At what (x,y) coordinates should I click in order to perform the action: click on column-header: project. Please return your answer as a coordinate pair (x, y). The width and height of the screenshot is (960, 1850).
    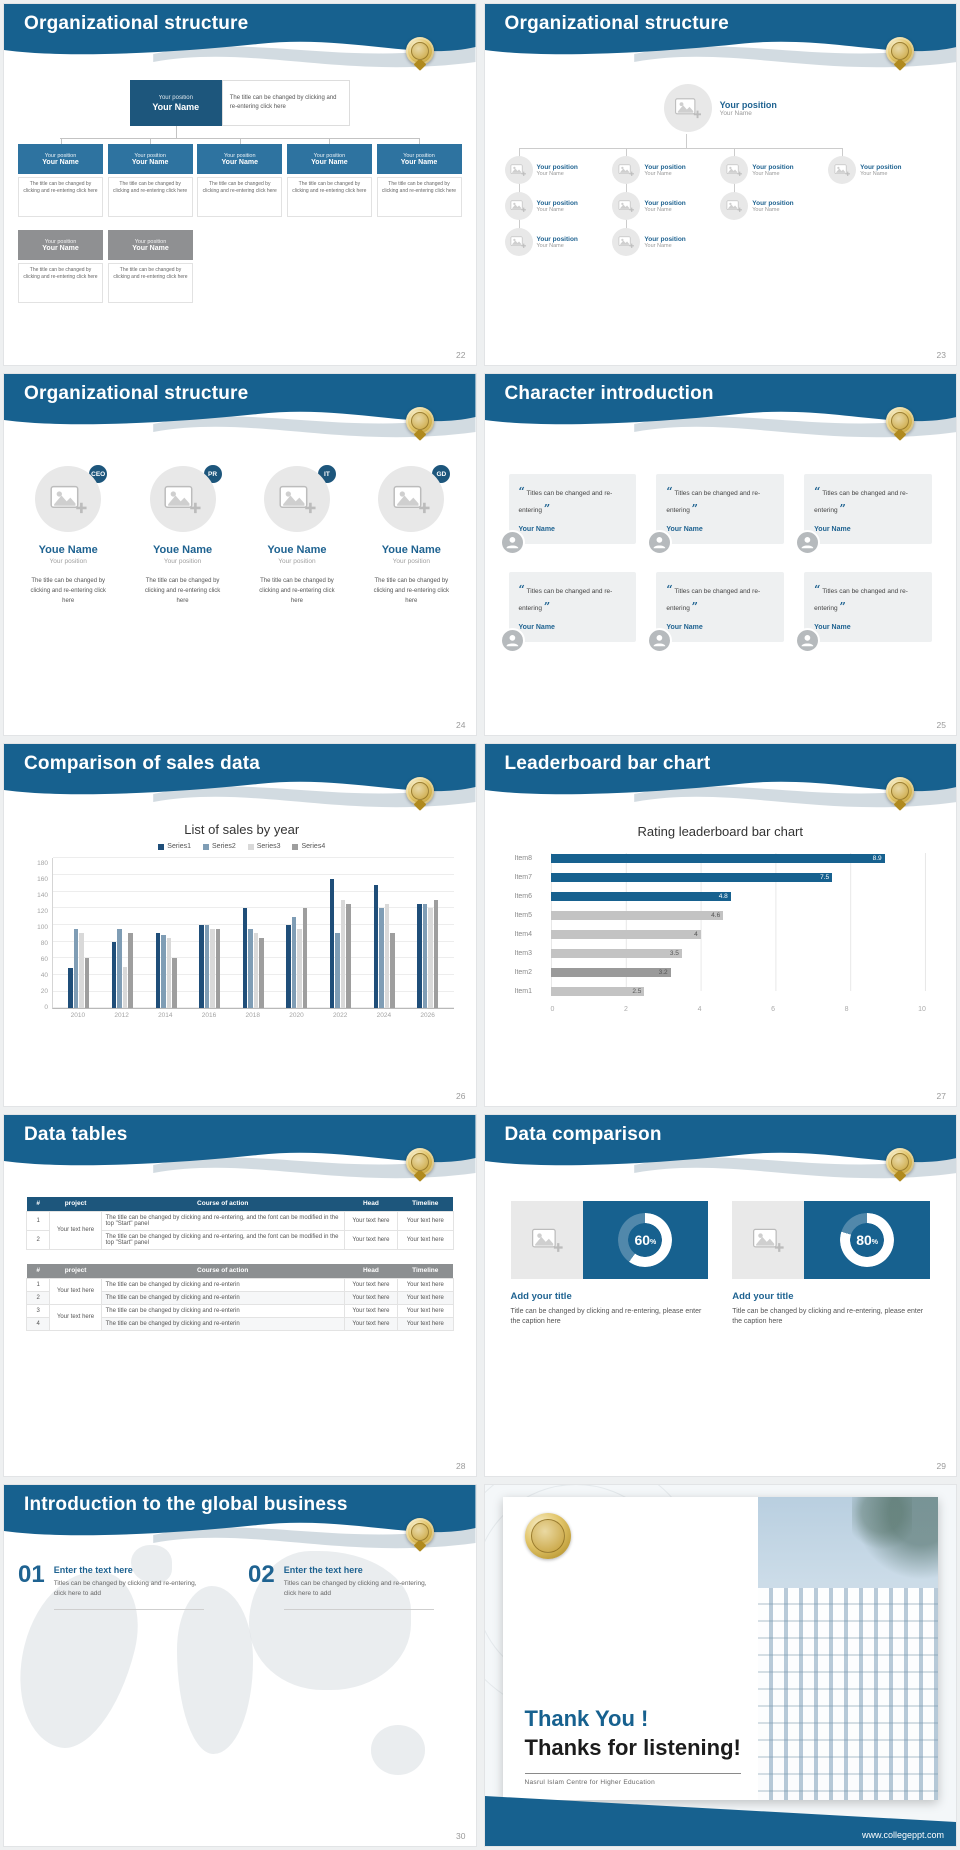
    Looking at the image, I should click on (75, 1204).